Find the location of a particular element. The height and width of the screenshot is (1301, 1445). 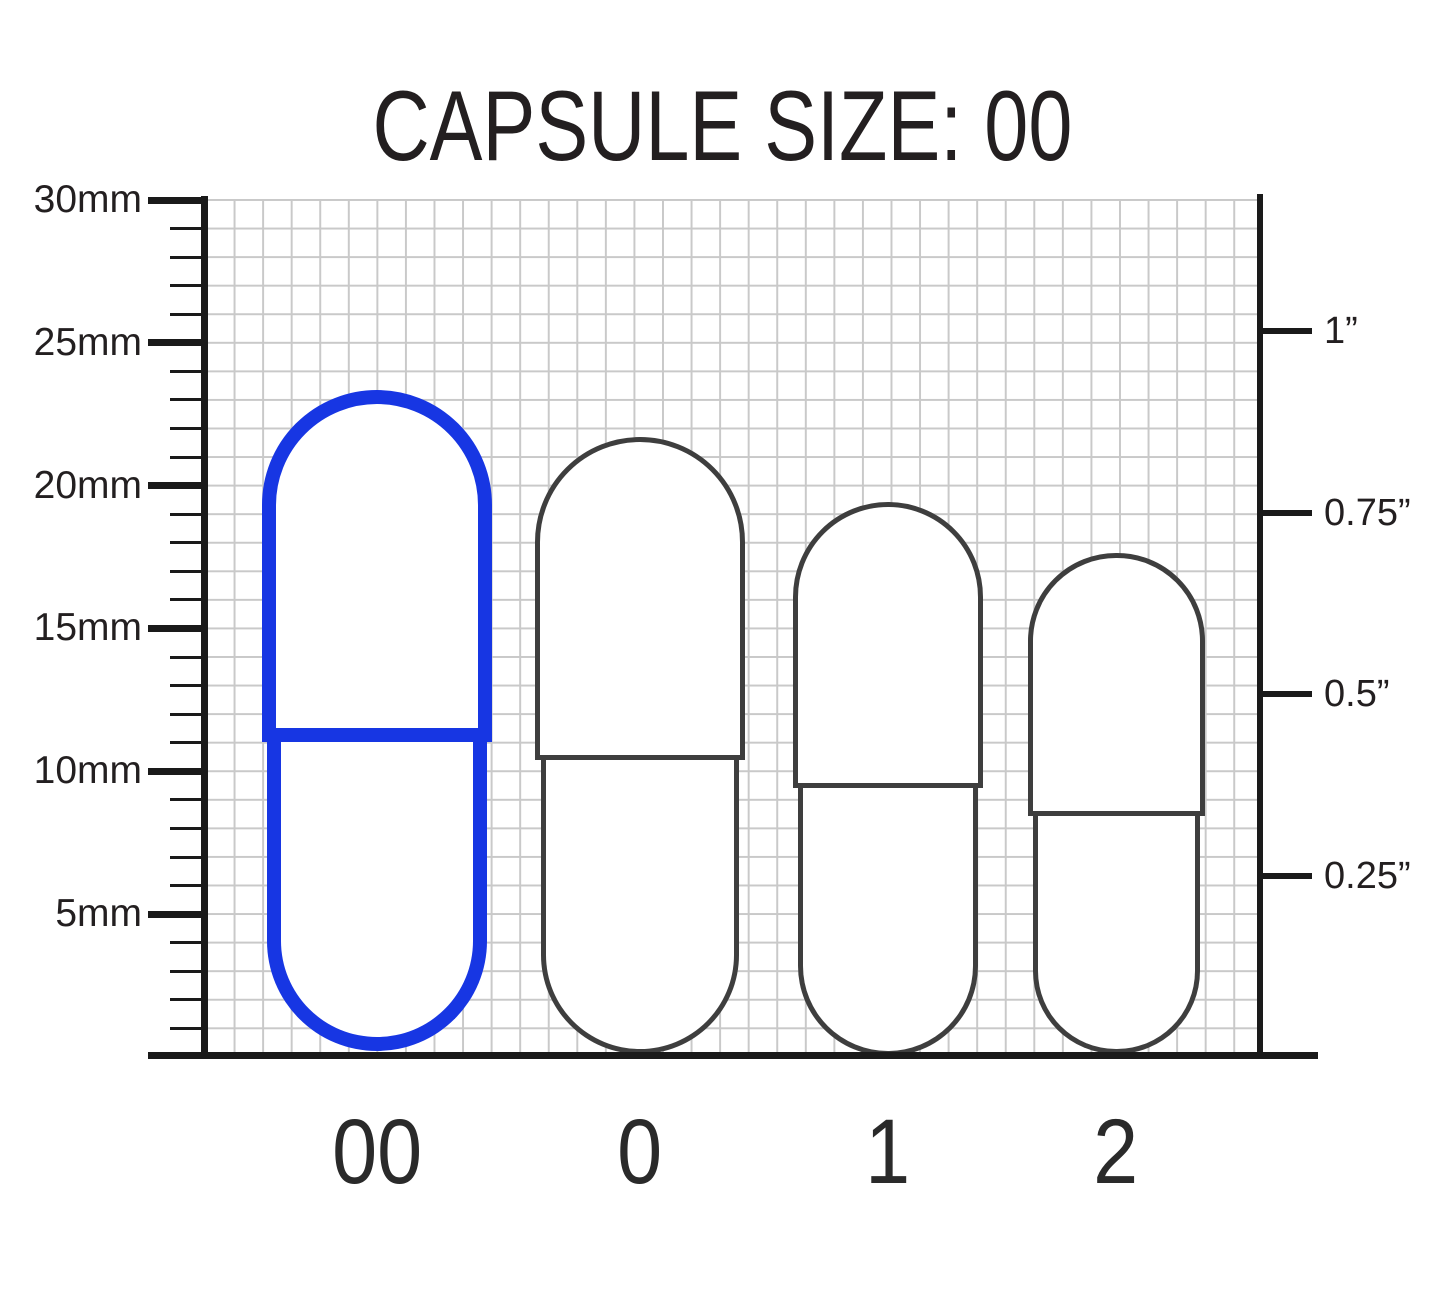

capsule-00-cap is located at coordinates (377, 566).